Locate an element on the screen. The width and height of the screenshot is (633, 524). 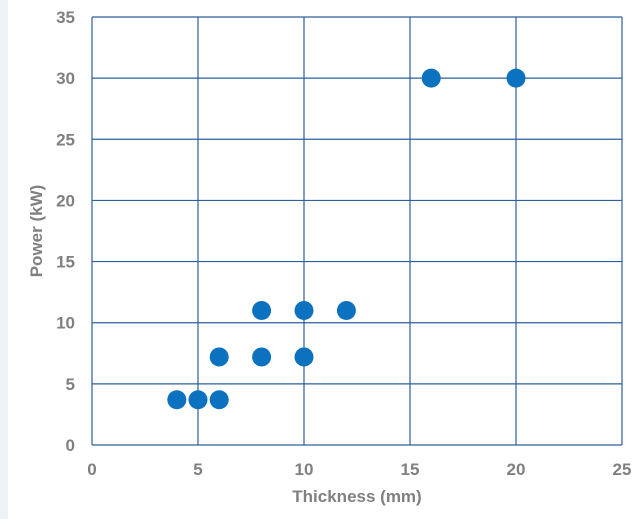
y-tick-label: 20 is located at coordinates (65, 200).